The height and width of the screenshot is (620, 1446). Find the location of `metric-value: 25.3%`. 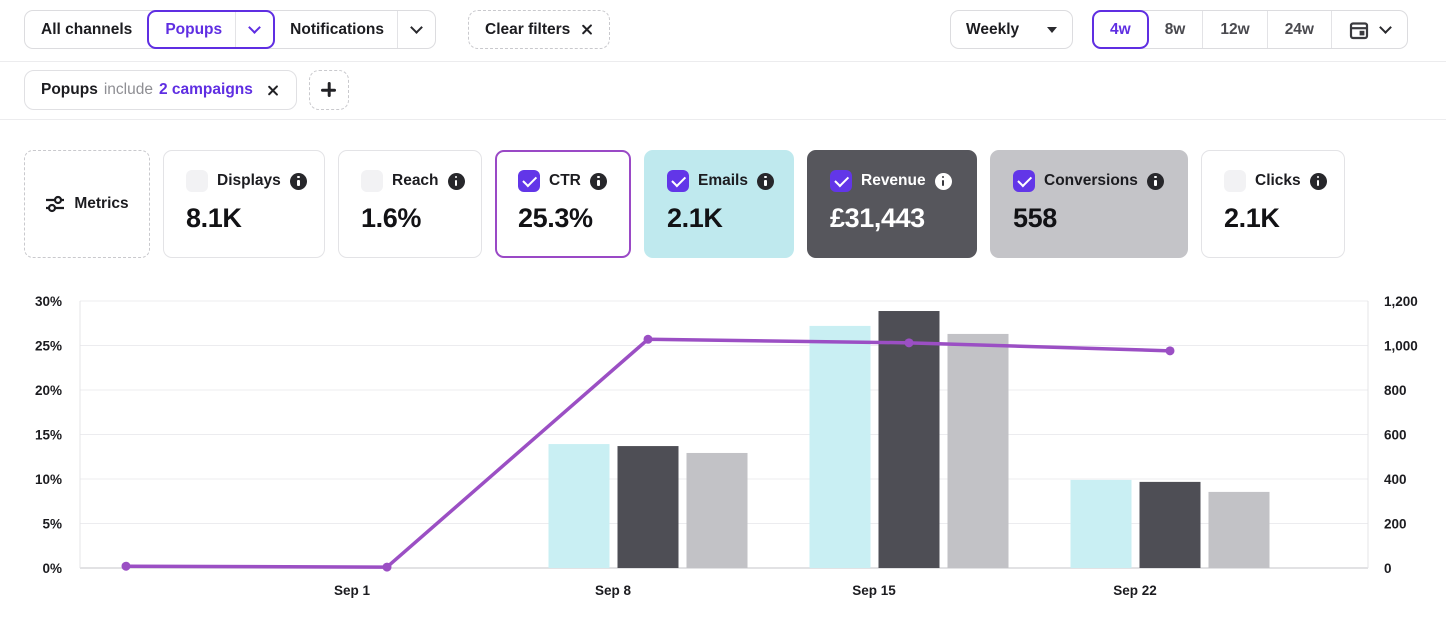

metric-value: 25.3% is located at coordinates (555, 218).